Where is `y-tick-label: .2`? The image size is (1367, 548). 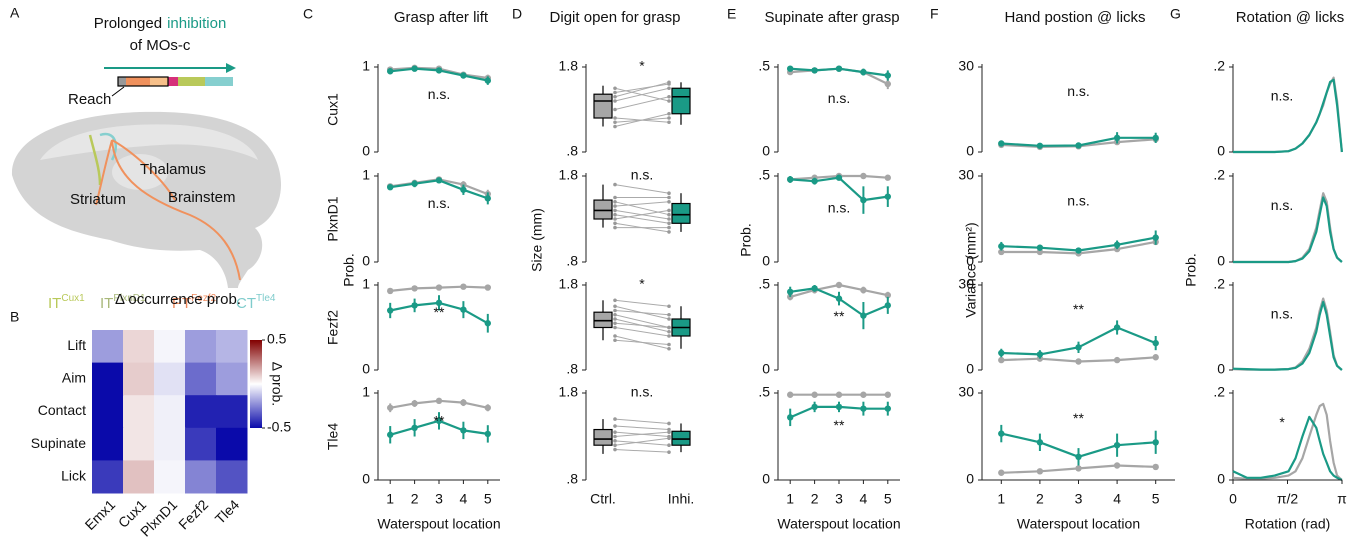
y-tick-label: .2 is located at coordinates (1219, 392).